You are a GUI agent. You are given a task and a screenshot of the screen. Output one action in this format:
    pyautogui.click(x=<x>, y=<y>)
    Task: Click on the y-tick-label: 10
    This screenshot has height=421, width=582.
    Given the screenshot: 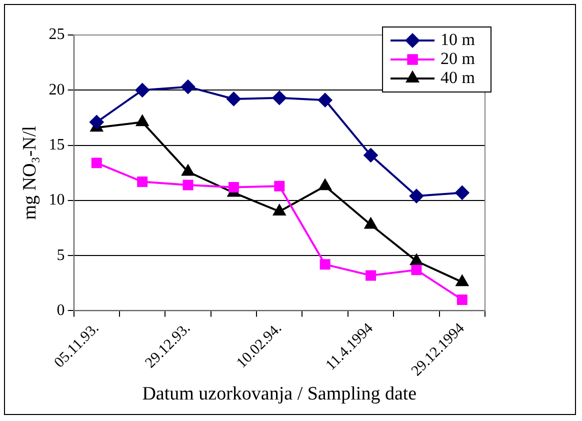 What is the action you would take?
    pyautogui.click(x=56, y=200)
    